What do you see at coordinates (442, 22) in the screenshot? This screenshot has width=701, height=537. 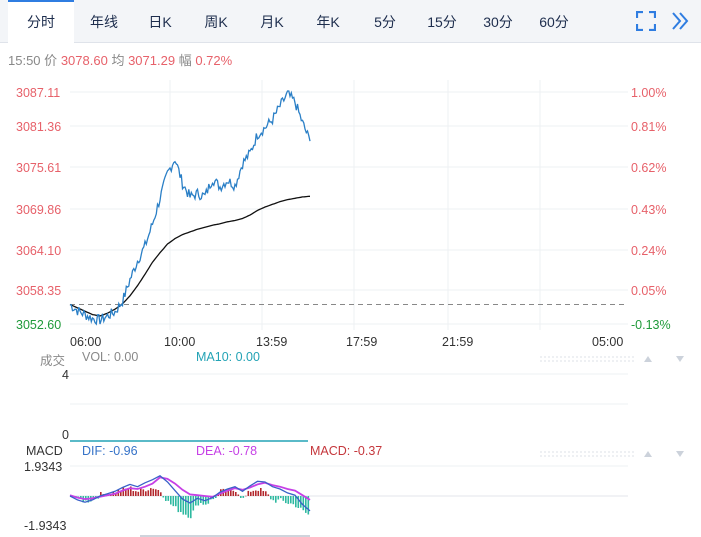 I see `tab-15min: 15分` at bounding box center [442, 22].